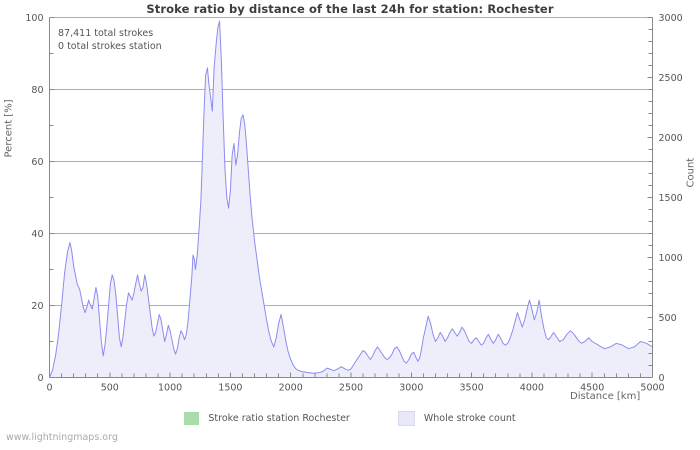  Describe the element at coordinates (106, 33) in the screenshot. I see `annotation-total-strokes: 87,411 total strokes` at that location.